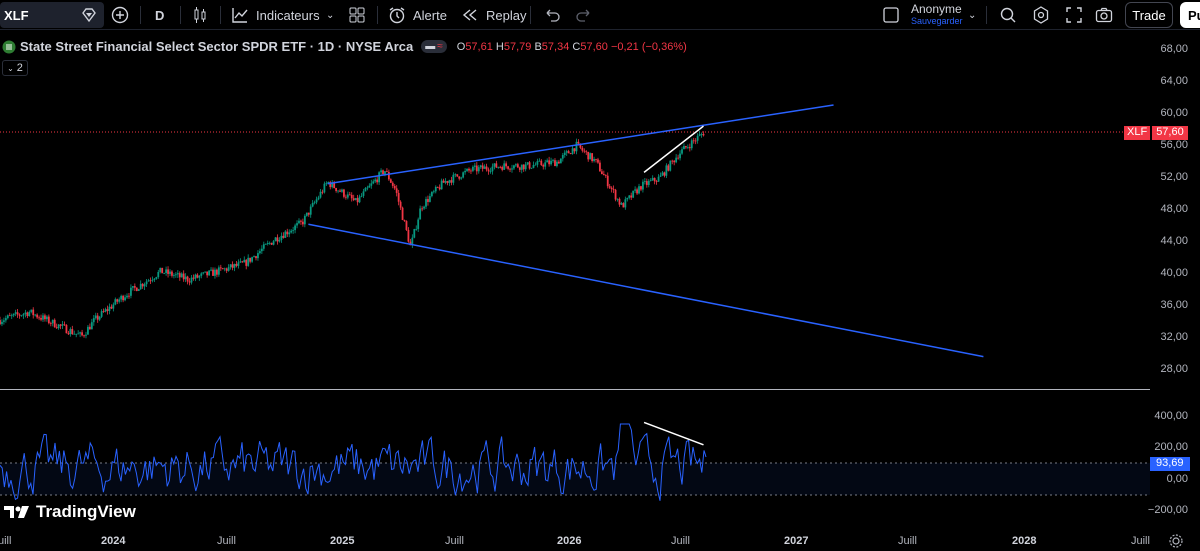  What do you see at coordinates (1041, 15) in the screenshot?
I see `settings-button` at bounding box center [1041, 15].